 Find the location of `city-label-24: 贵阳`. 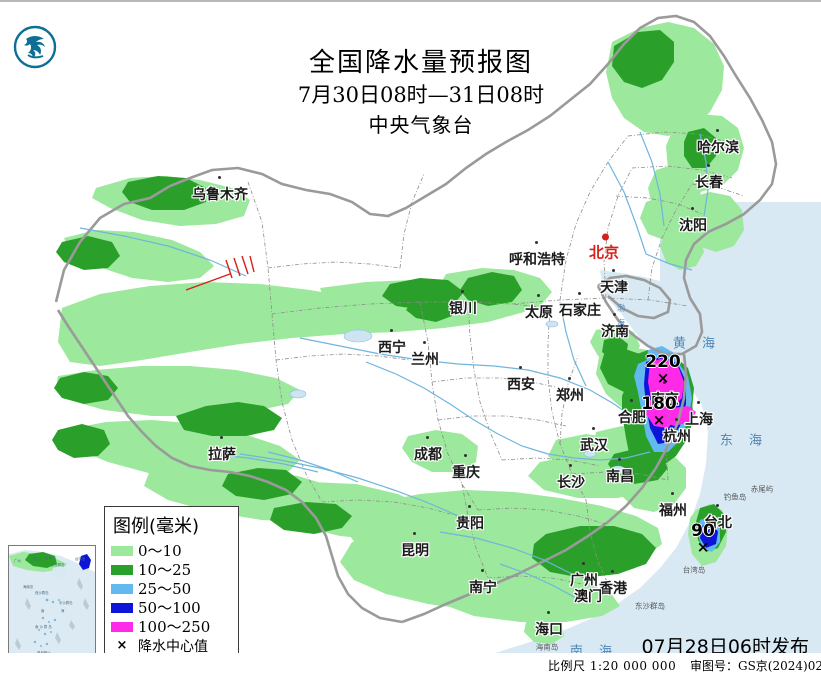

city-label-24: 贵阳 is located at coordinates (470, 519).